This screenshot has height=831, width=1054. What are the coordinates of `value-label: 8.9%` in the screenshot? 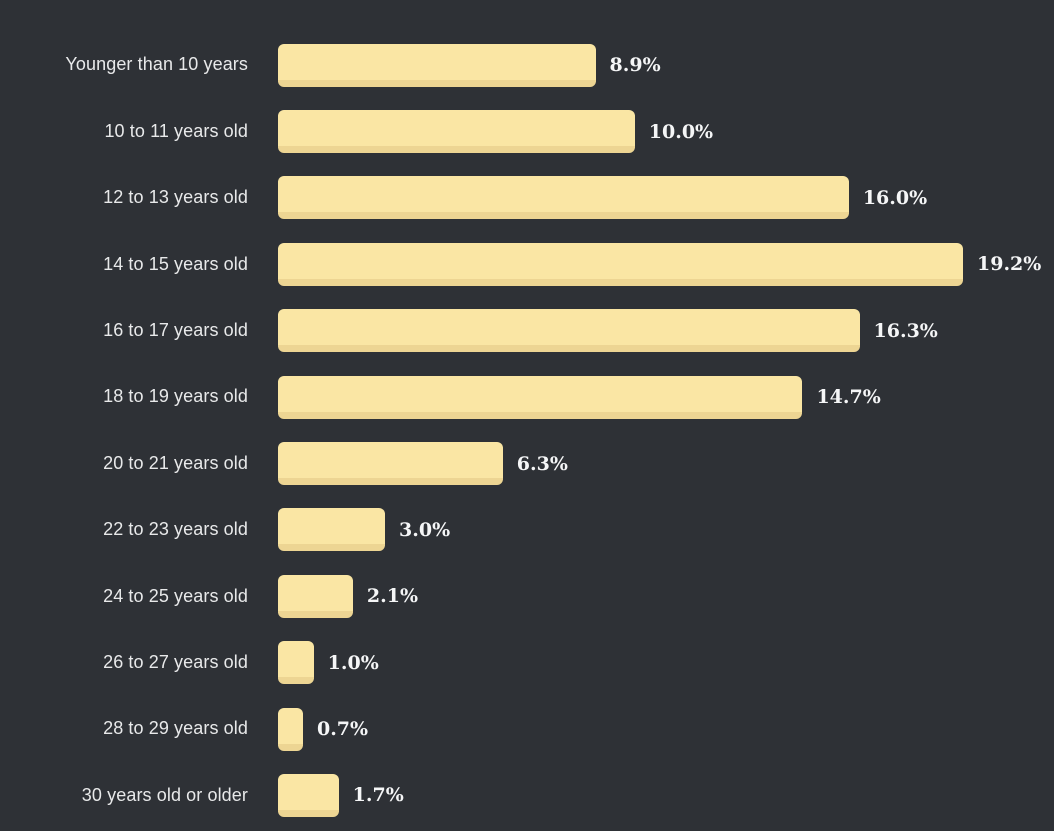 It's located at (635, 65).